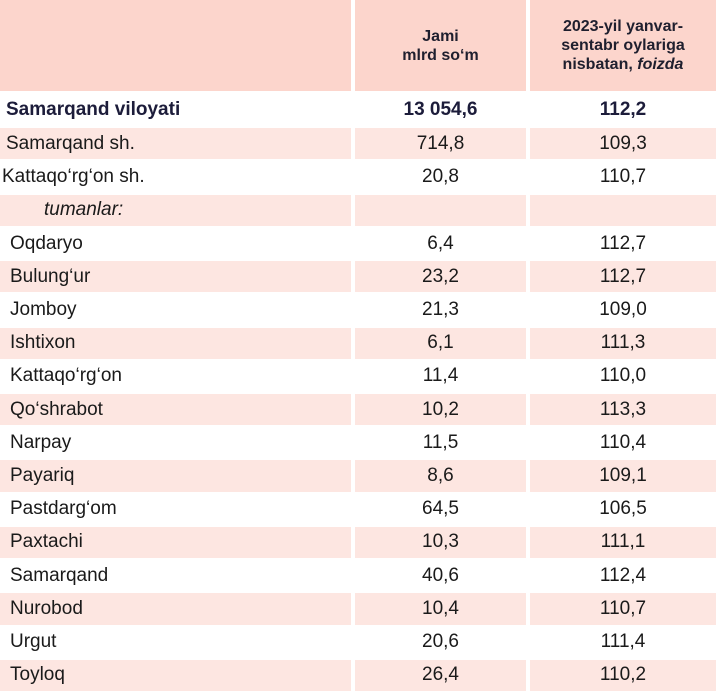 Image resolution: width=716 pixels, height=693 pixels. I want to click on row-name: Jomboy, so click(177, 310).